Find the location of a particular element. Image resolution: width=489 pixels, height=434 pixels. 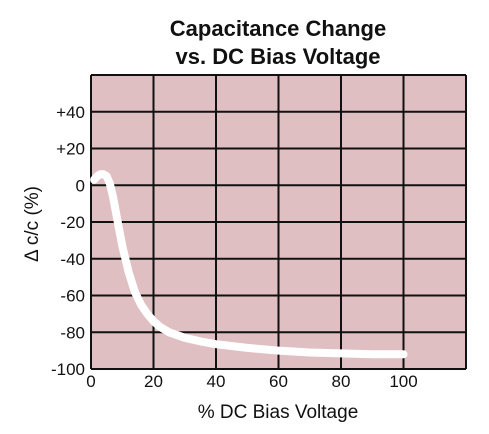

y-axis-label: Δ c/c (%) is located at coordinates (32, 224).